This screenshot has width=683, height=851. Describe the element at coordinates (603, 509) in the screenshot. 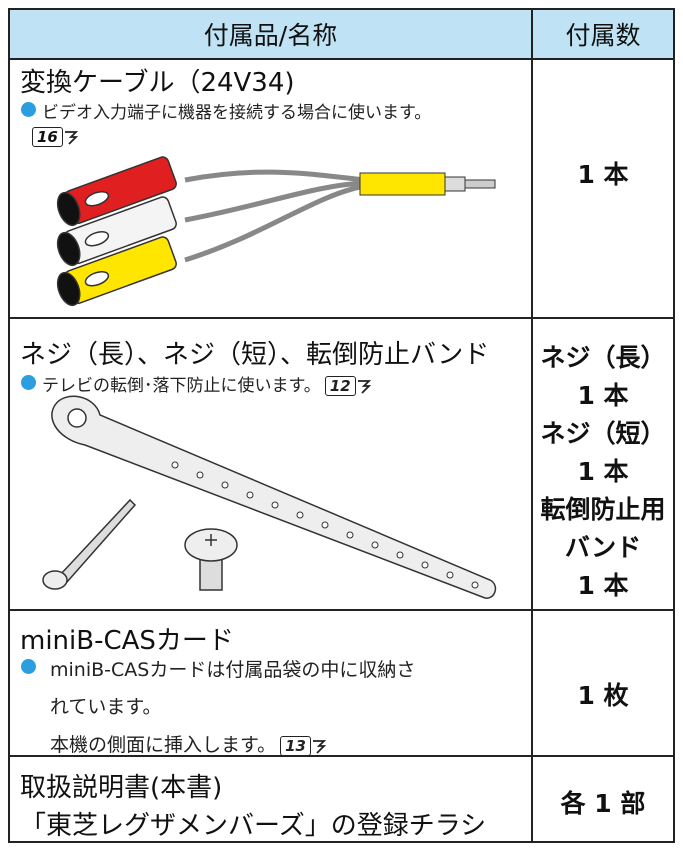

I see `count: 転倒防止用` at that location.